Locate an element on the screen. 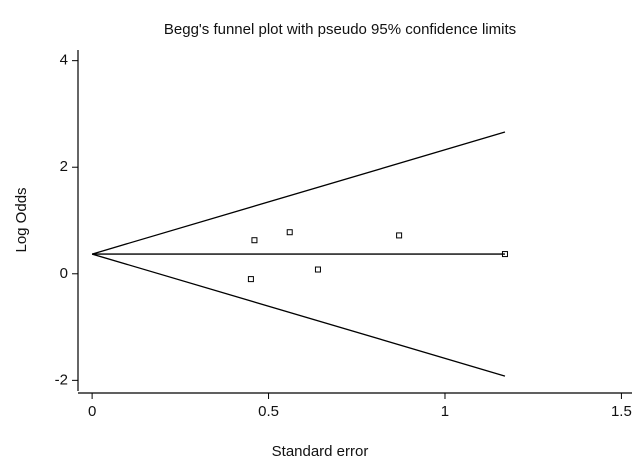 This screenshot has height=464, width=642. x-tick-label: 0.5 is located at coordinates (268, 411).